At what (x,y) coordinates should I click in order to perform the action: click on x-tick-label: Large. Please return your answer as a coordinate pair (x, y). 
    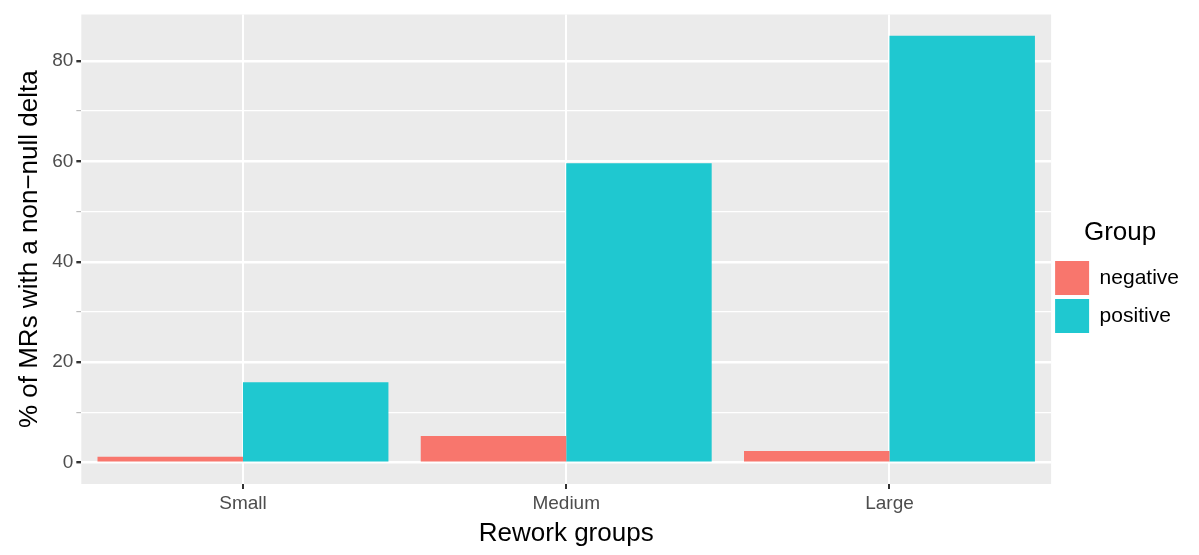
    Looking at the image, I should click on (889, 502).